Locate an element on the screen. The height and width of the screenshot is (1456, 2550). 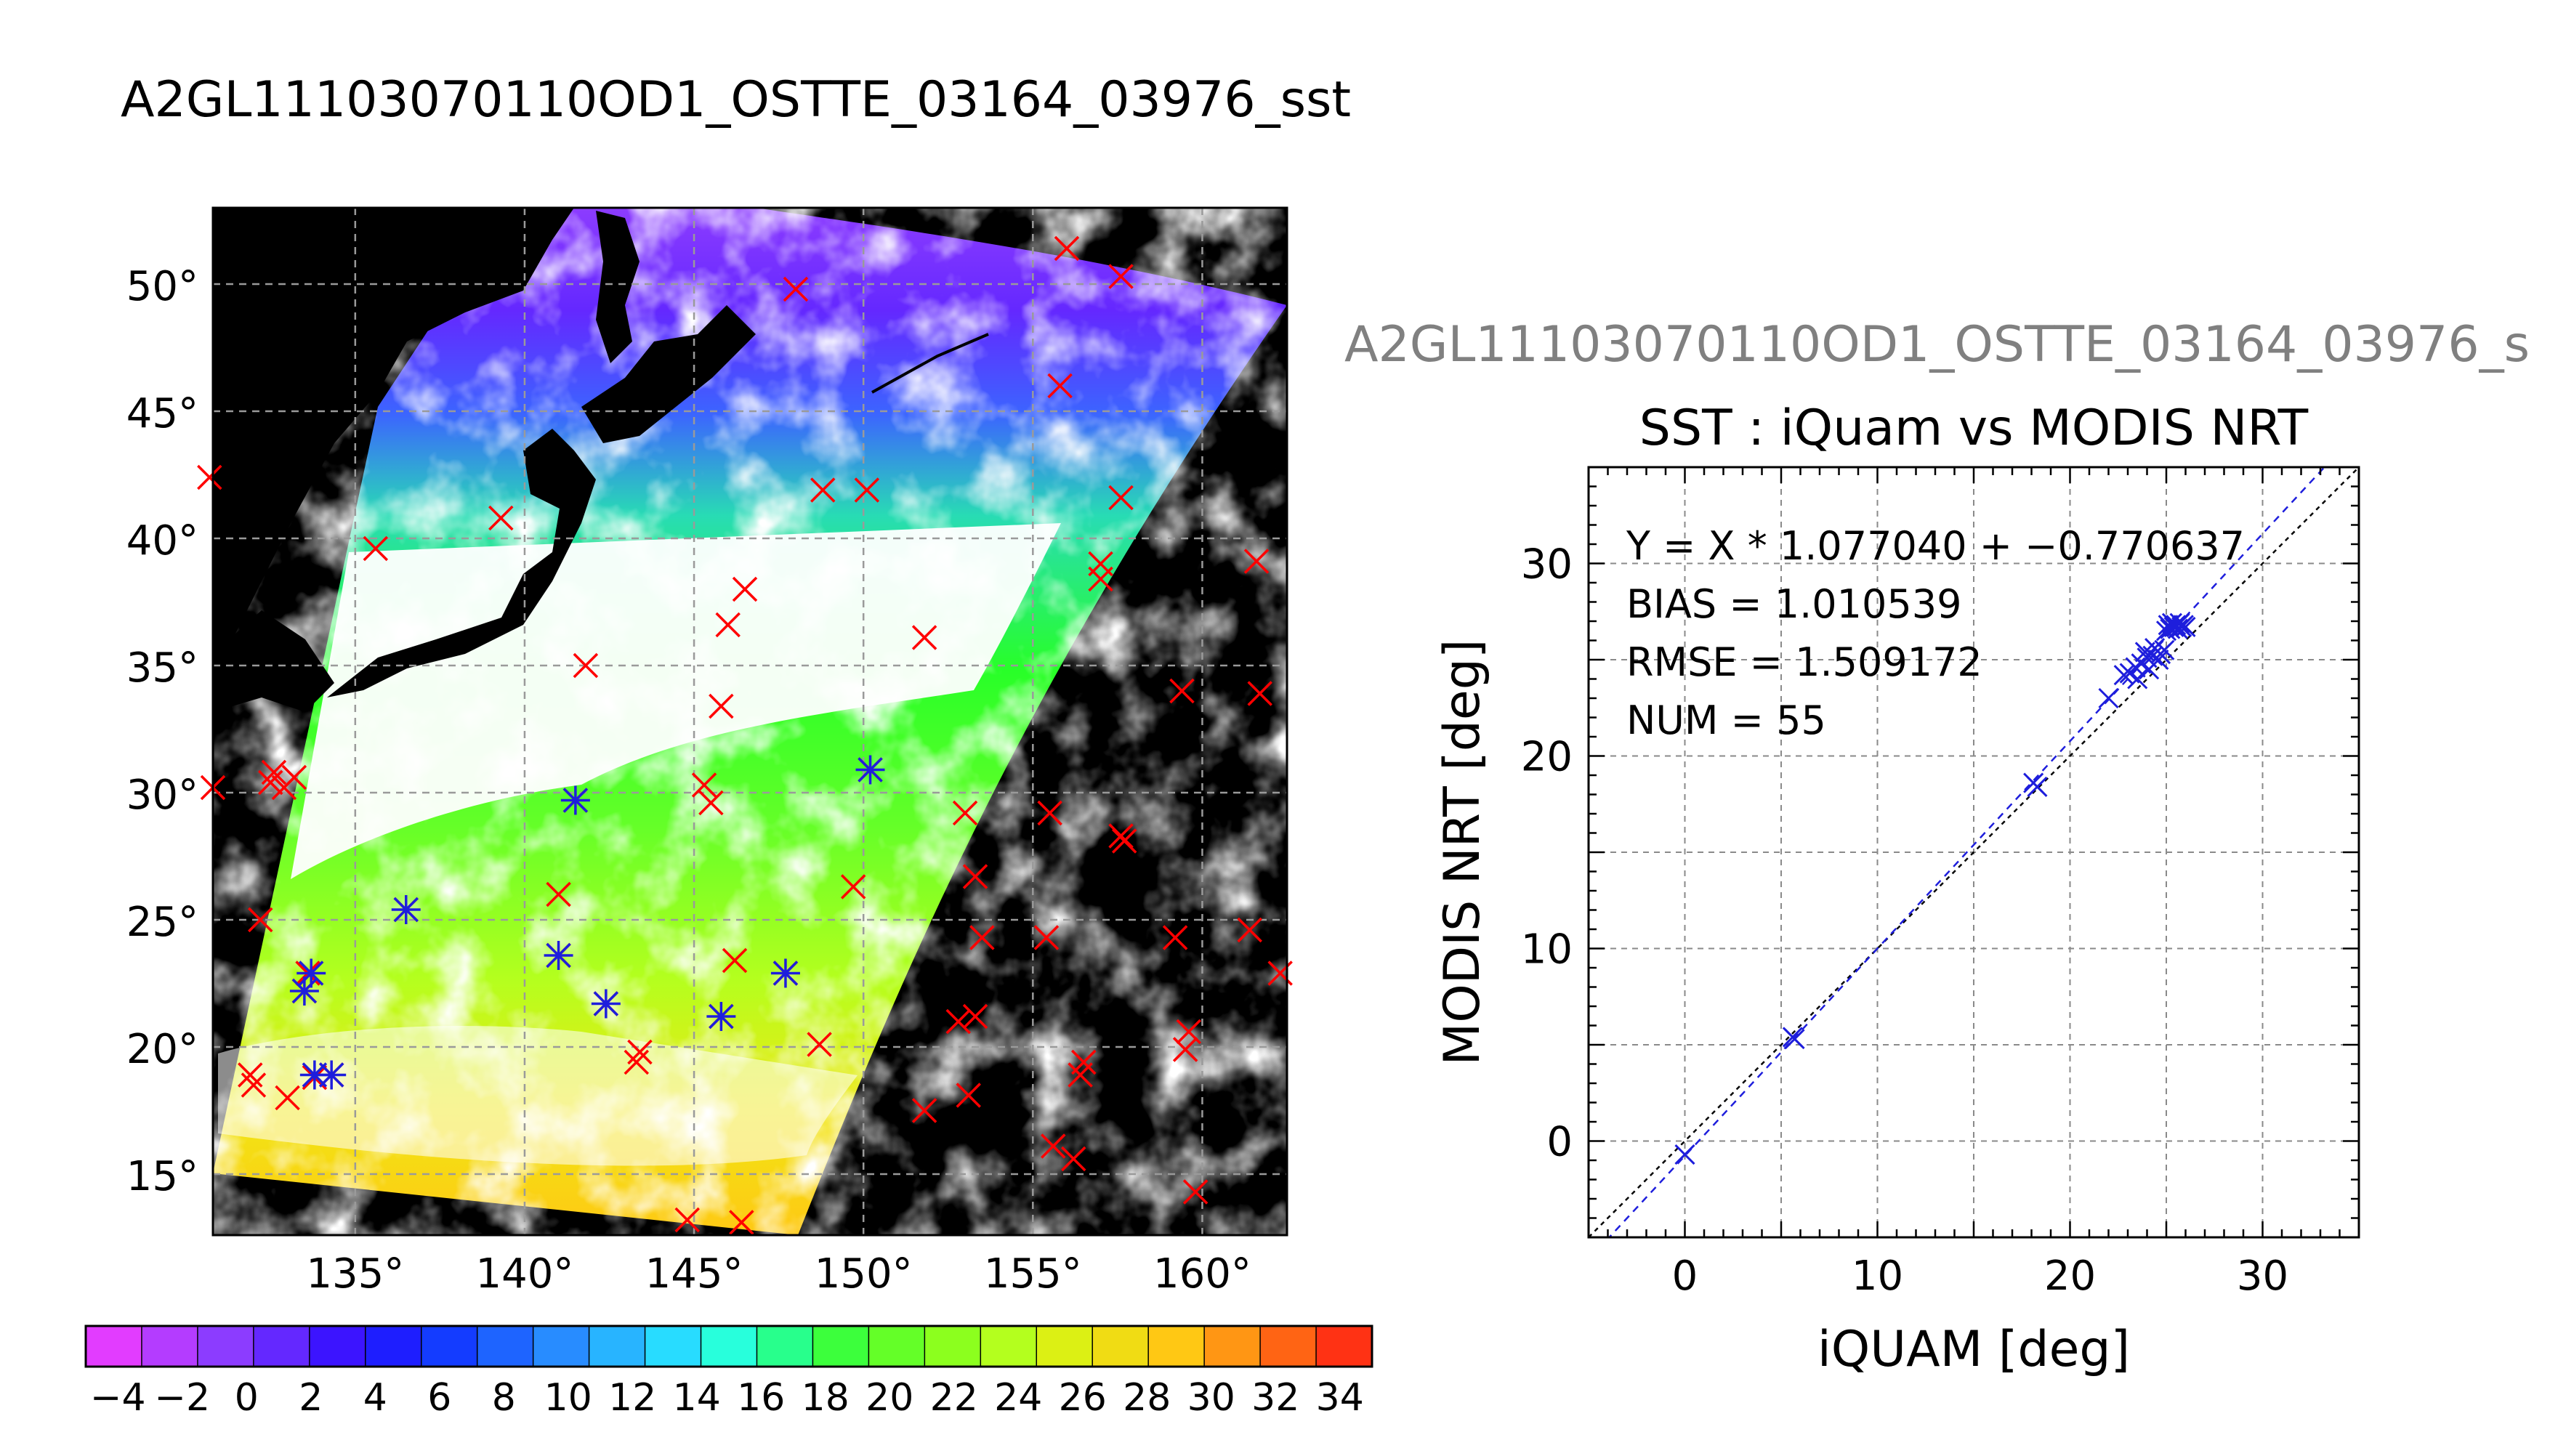
lat-tick-label: 20° is located at coordinates (162, 1049).